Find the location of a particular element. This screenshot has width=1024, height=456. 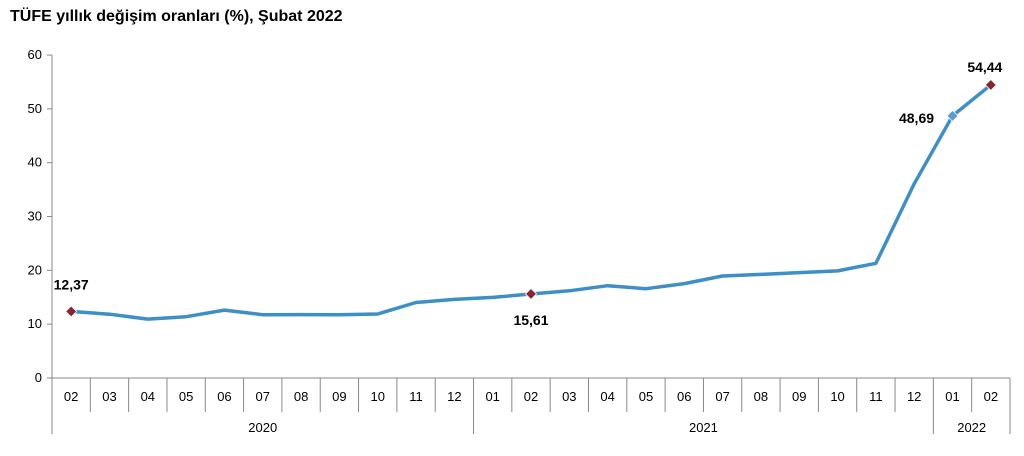

y-tick-label: 40 is located at coordinates (35, 162).